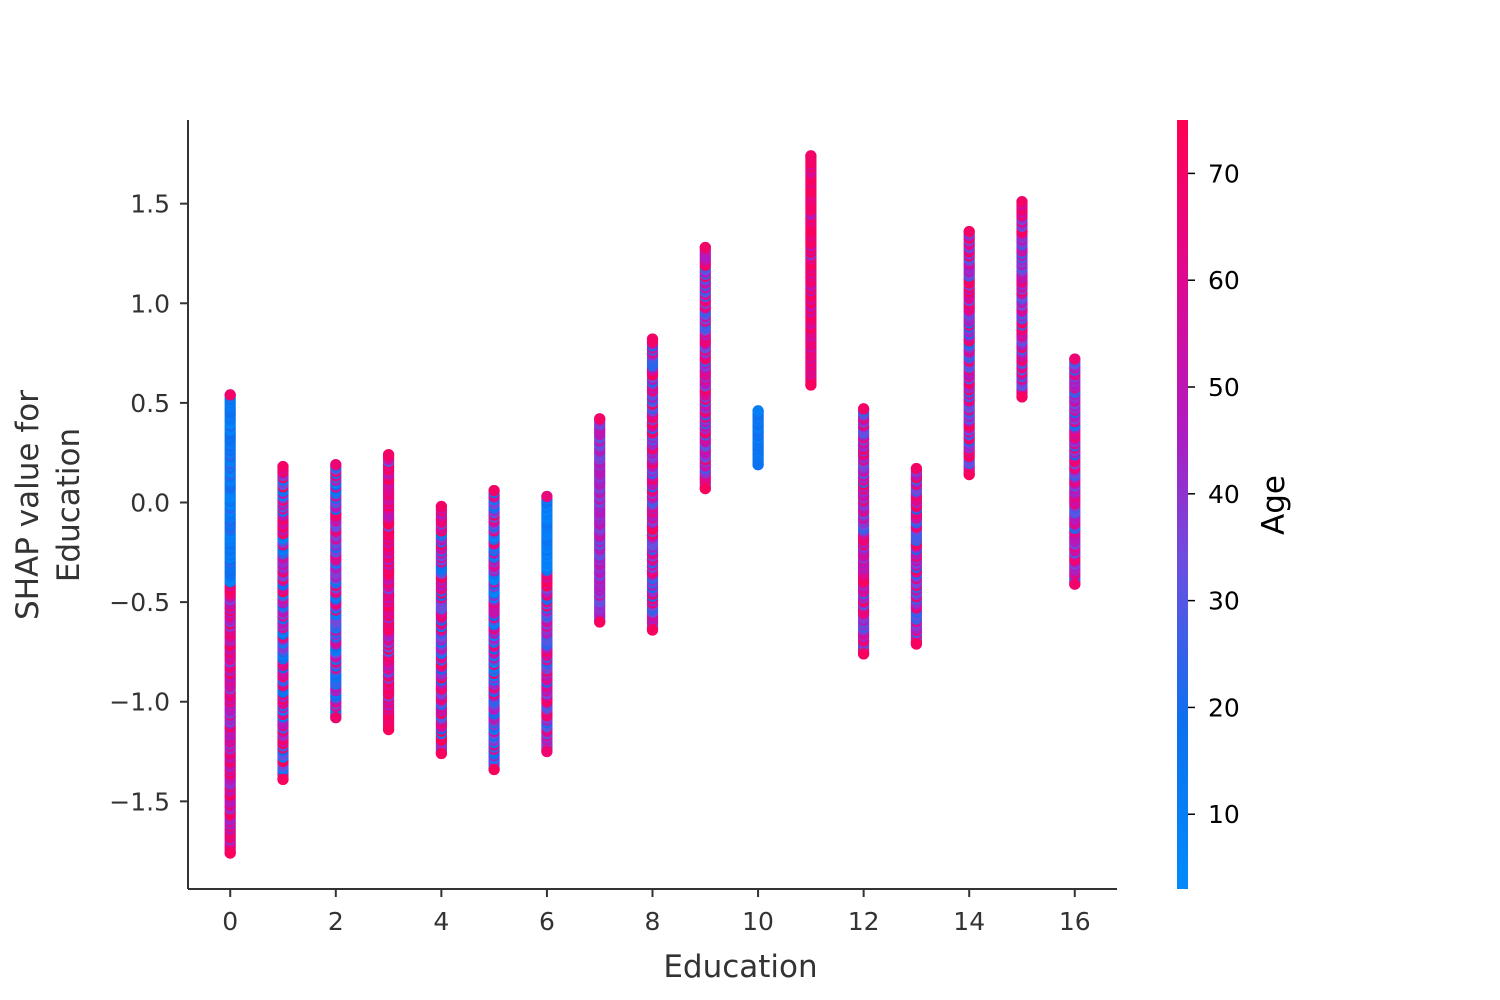  What do you see at coordinates (1075, 921) in the screenshot?
I see `x-tick-label: 16` at bounding box center [1075, 921].